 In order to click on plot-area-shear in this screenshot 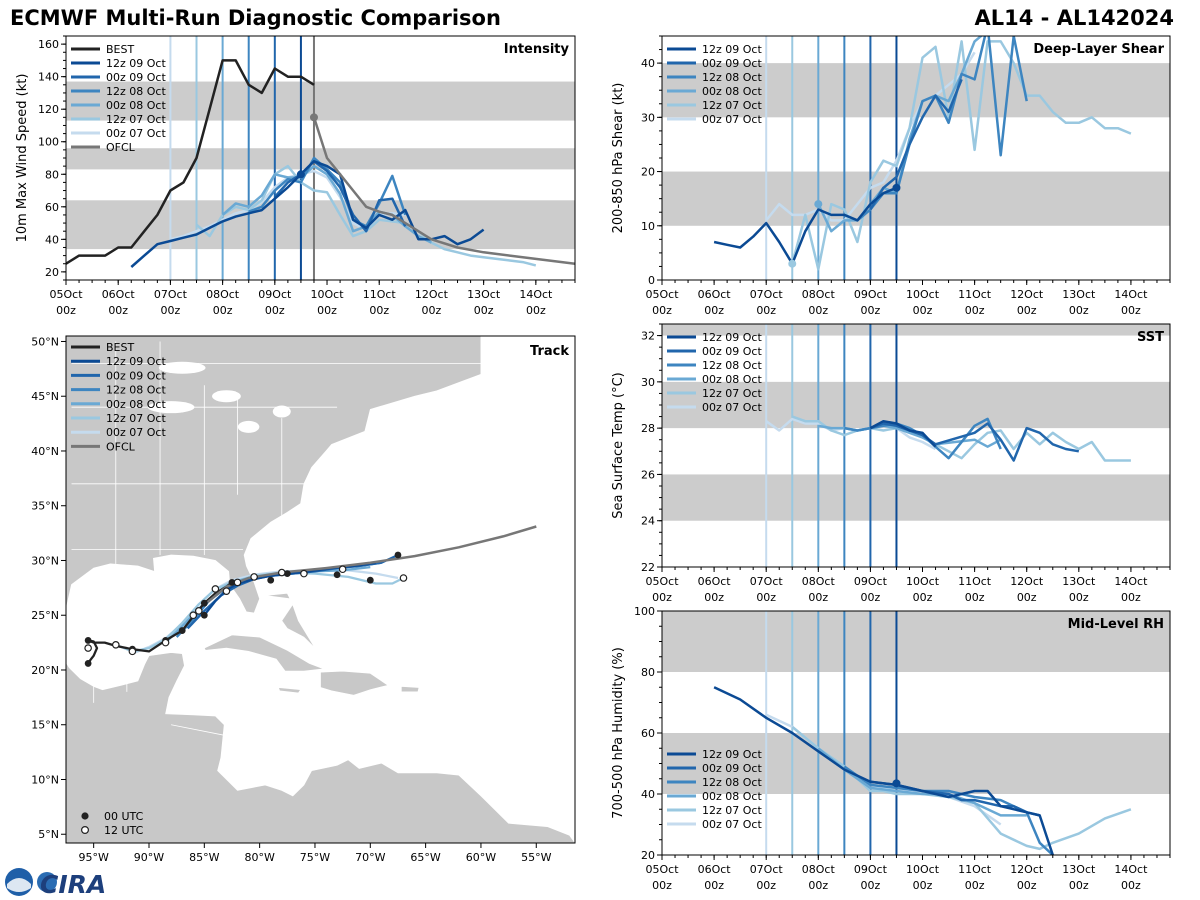, I will do `click(916, 158)`.